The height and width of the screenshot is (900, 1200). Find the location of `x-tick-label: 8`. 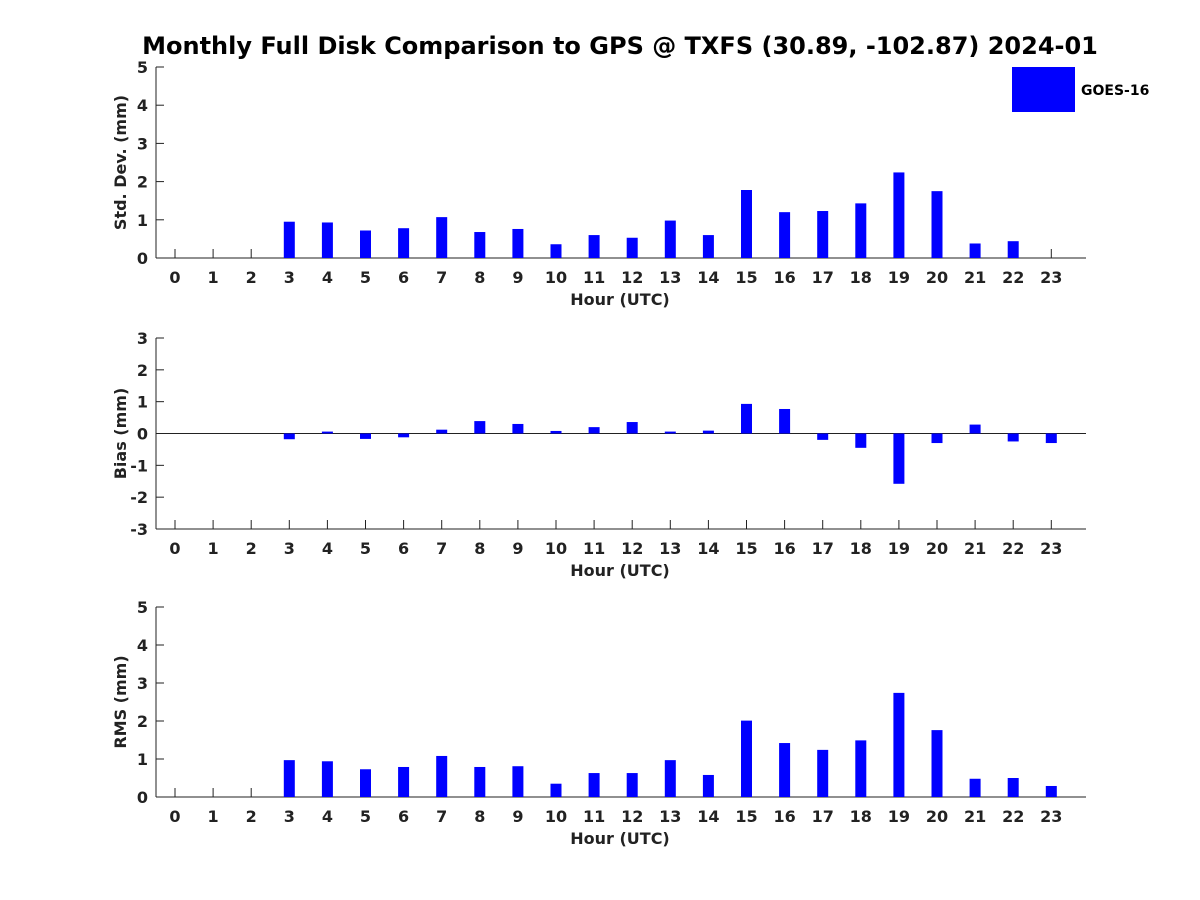

x-tick-label: 8 is located at coordinates (479, 816).